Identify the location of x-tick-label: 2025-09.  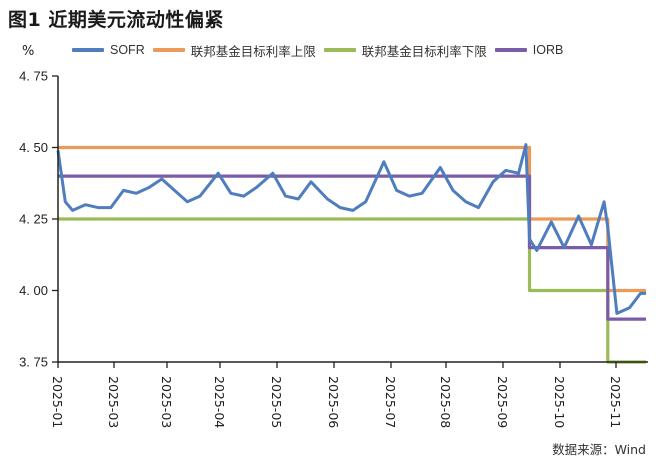
(502, 402).